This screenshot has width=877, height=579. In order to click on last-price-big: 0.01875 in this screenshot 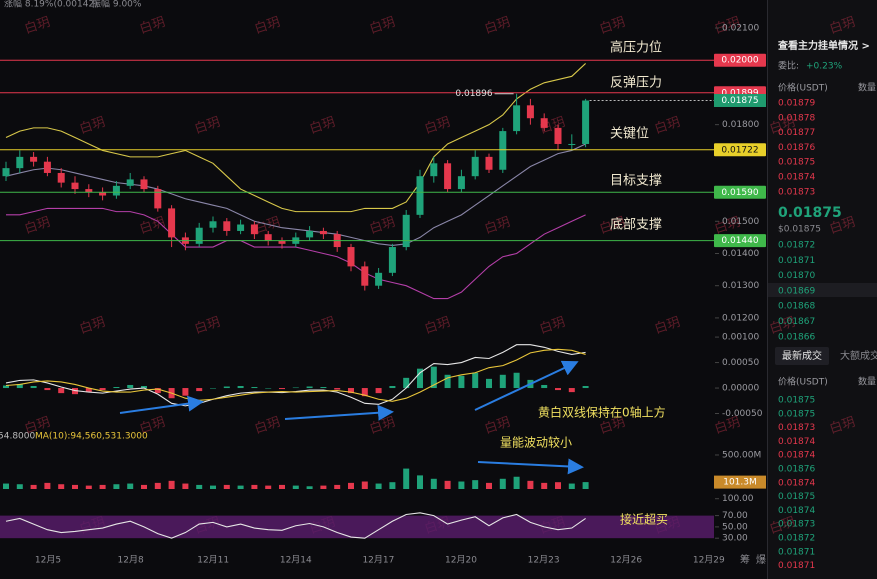, I will do `click(810, 213)`.